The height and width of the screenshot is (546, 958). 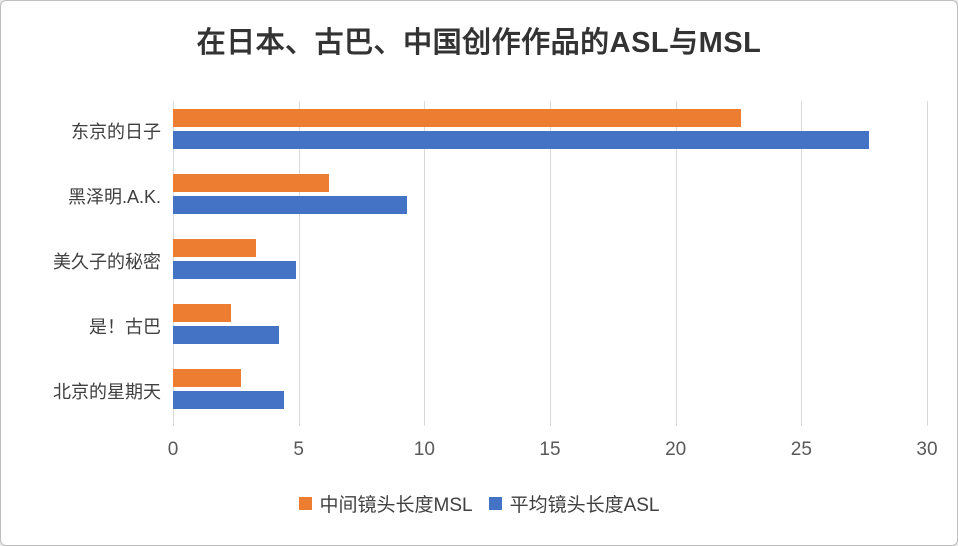 I want to click on legend: 中间镜头长度MSL 平均镜头长度ASL, so click(x=479, y=503).